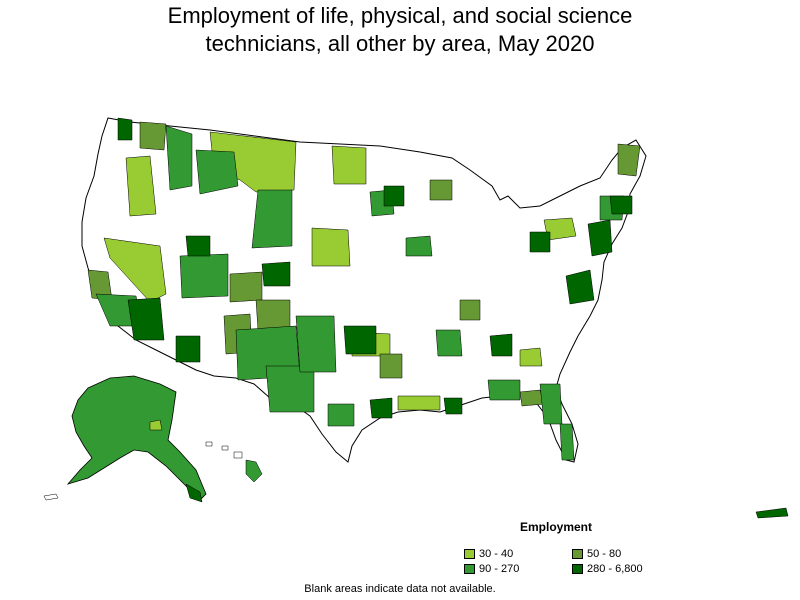  I want to click on data-availability-note: Blank areas indicate data not available., so click(400, 589).